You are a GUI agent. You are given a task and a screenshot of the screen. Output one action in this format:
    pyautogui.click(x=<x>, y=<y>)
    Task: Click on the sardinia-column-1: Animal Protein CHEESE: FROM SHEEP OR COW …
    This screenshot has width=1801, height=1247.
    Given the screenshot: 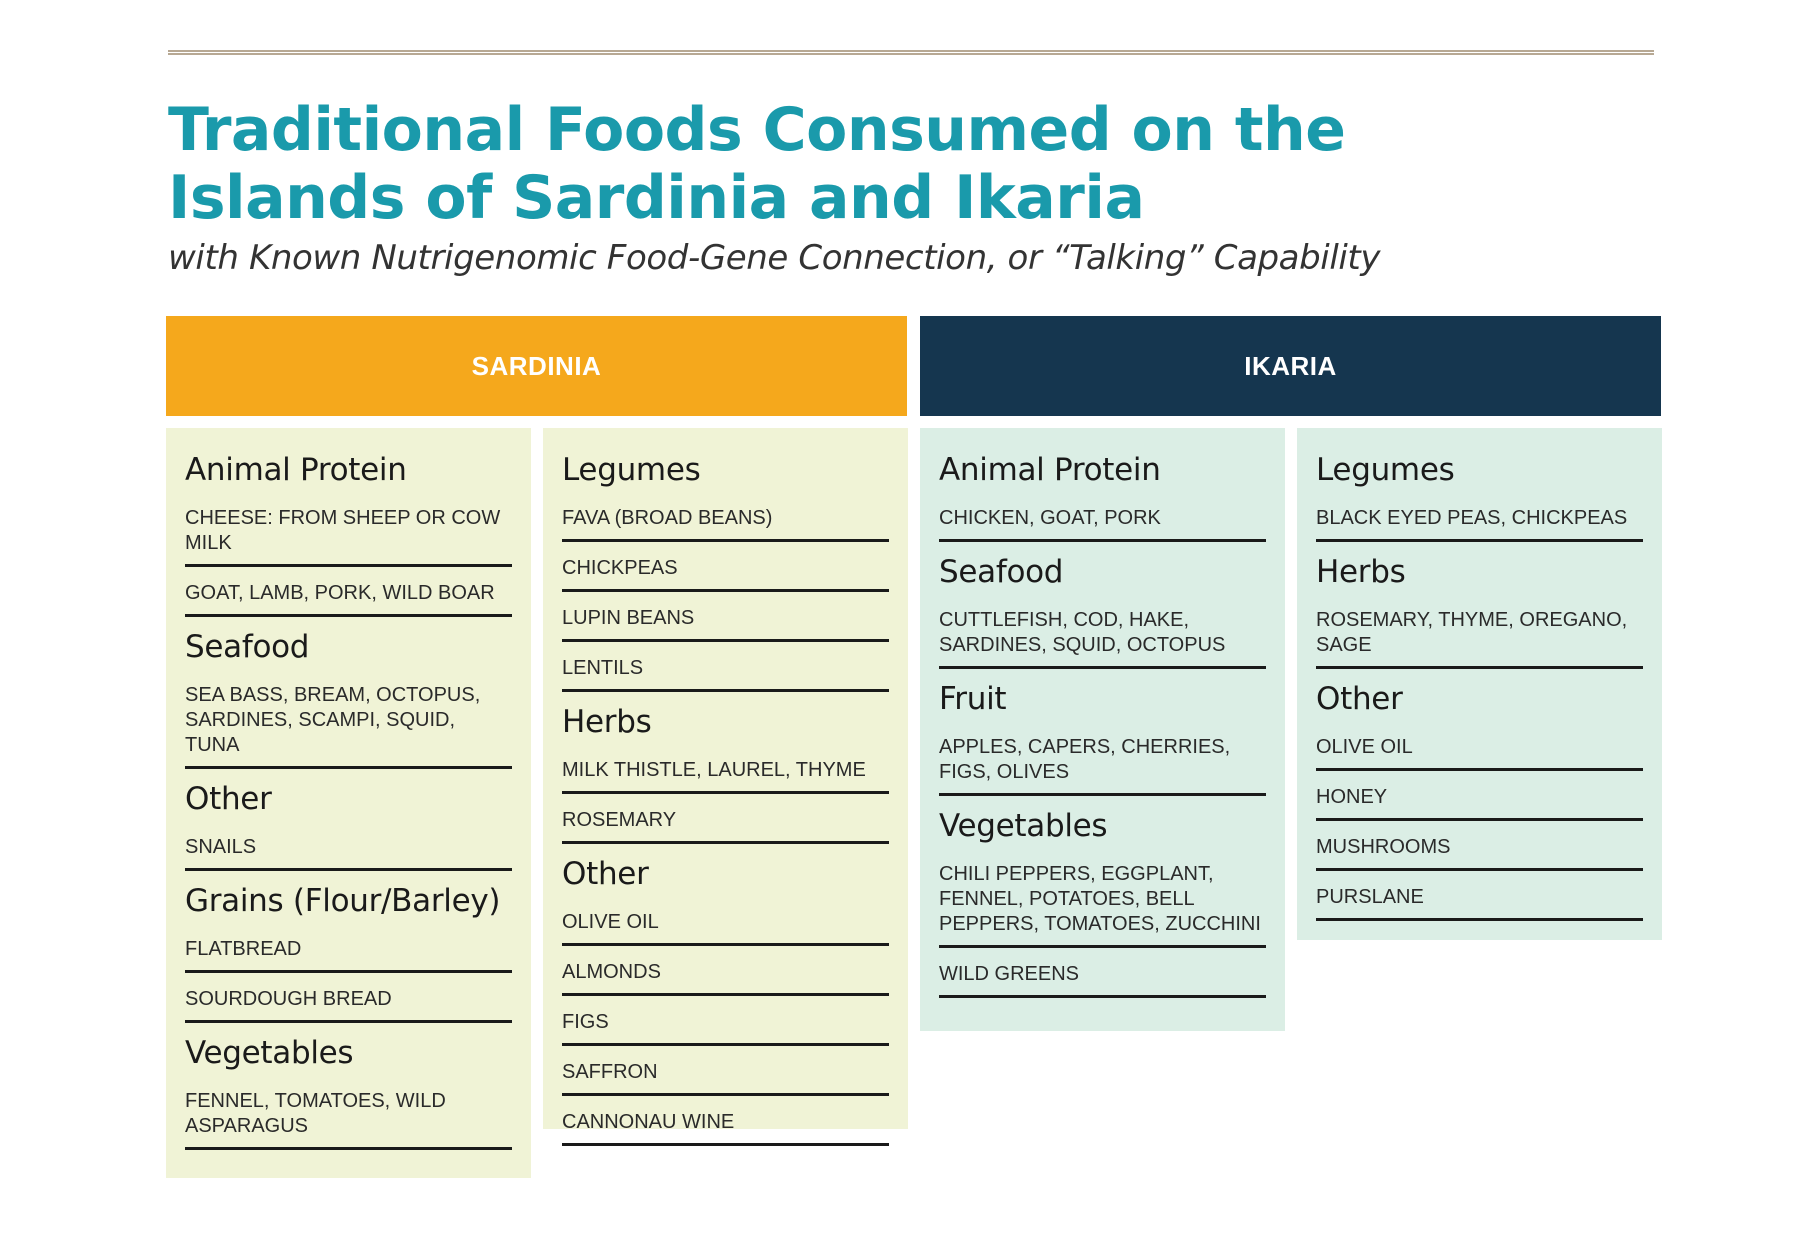 What is the action you would take?
    pyautogui.click(x=348, y=803)
    